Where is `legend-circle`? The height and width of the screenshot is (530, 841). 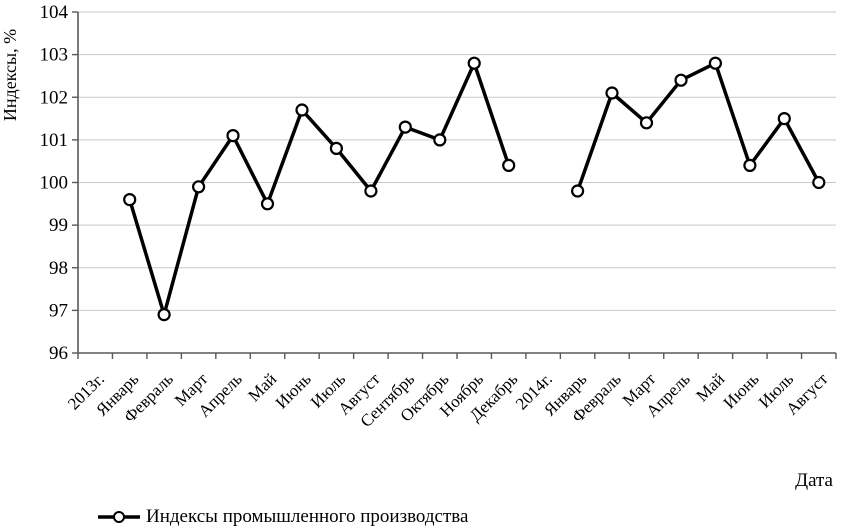
legend-circle is located at coordinates (119, 517).